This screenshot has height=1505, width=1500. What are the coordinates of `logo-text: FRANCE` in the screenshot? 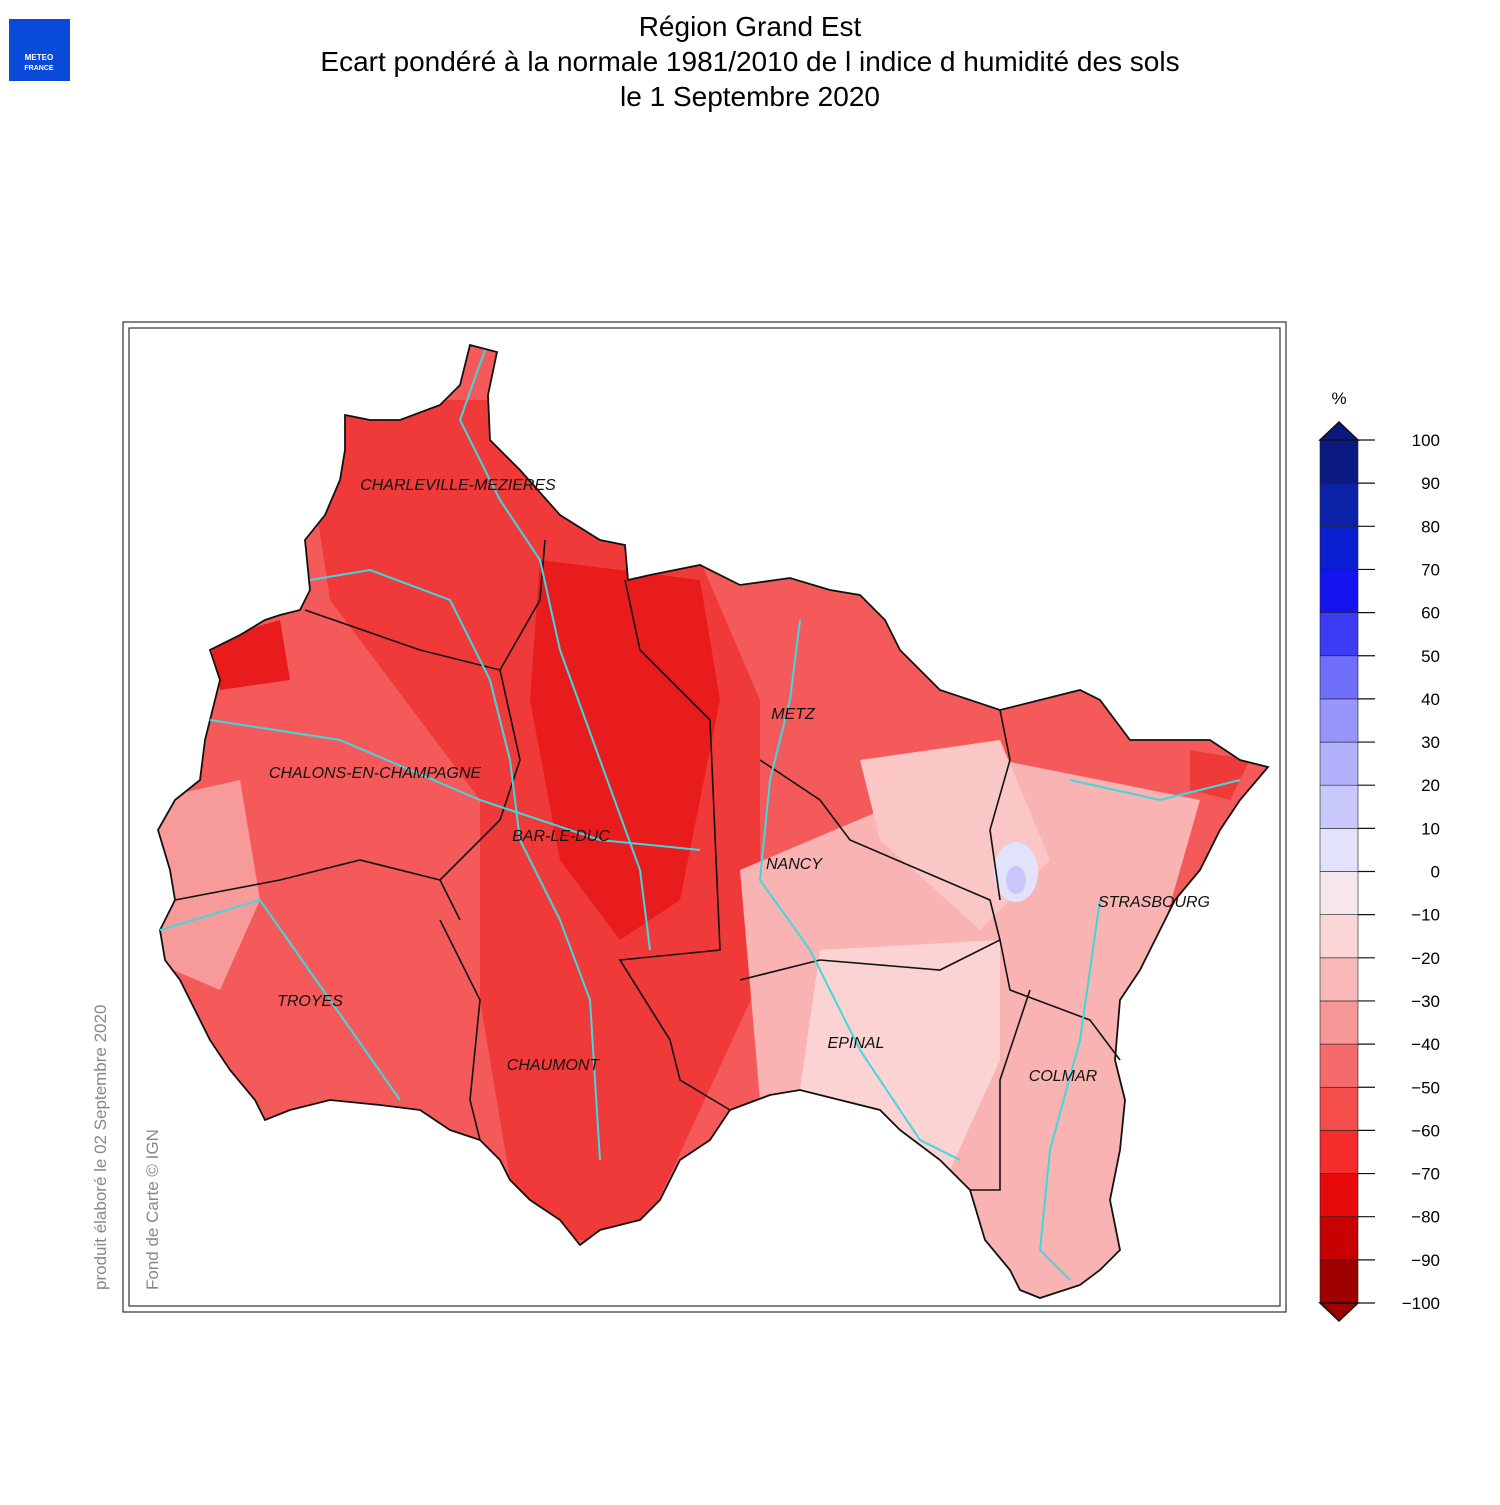 It's located at (38, 68).